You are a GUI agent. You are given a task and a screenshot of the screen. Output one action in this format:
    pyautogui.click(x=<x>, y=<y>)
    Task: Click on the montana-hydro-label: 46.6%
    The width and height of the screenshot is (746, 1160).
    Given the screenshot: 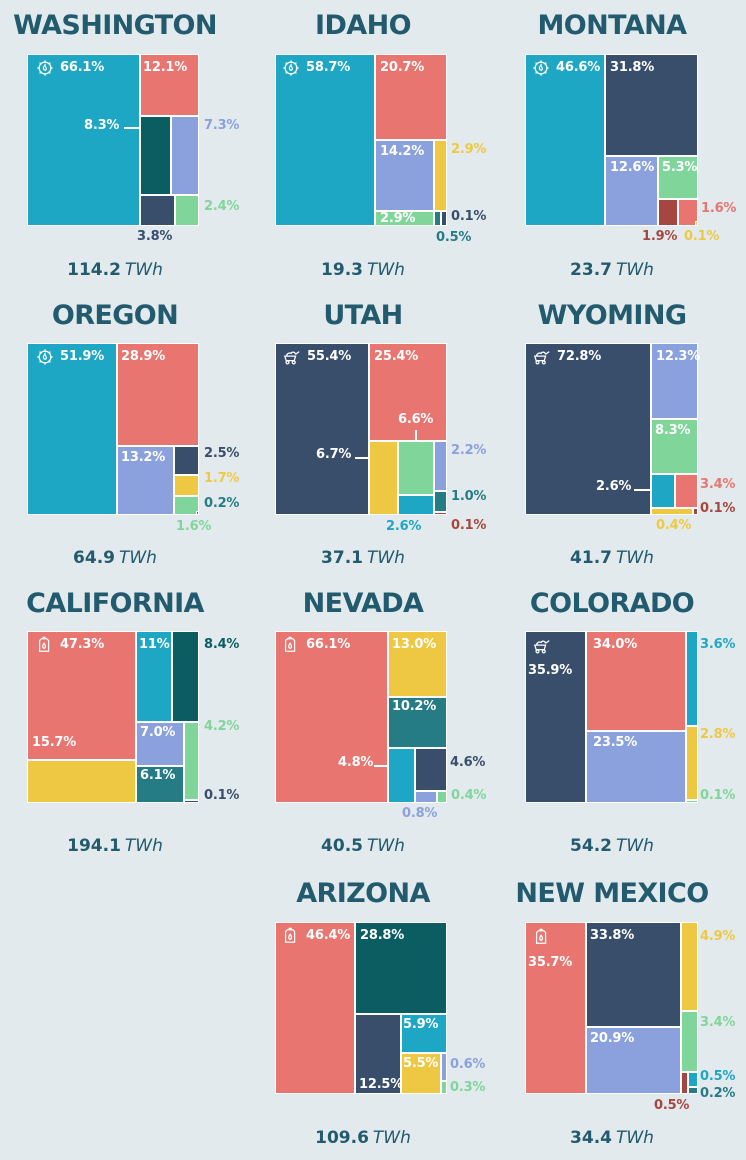 What is the action you would take?
    pyautogui.click(x=578, y=67)
    